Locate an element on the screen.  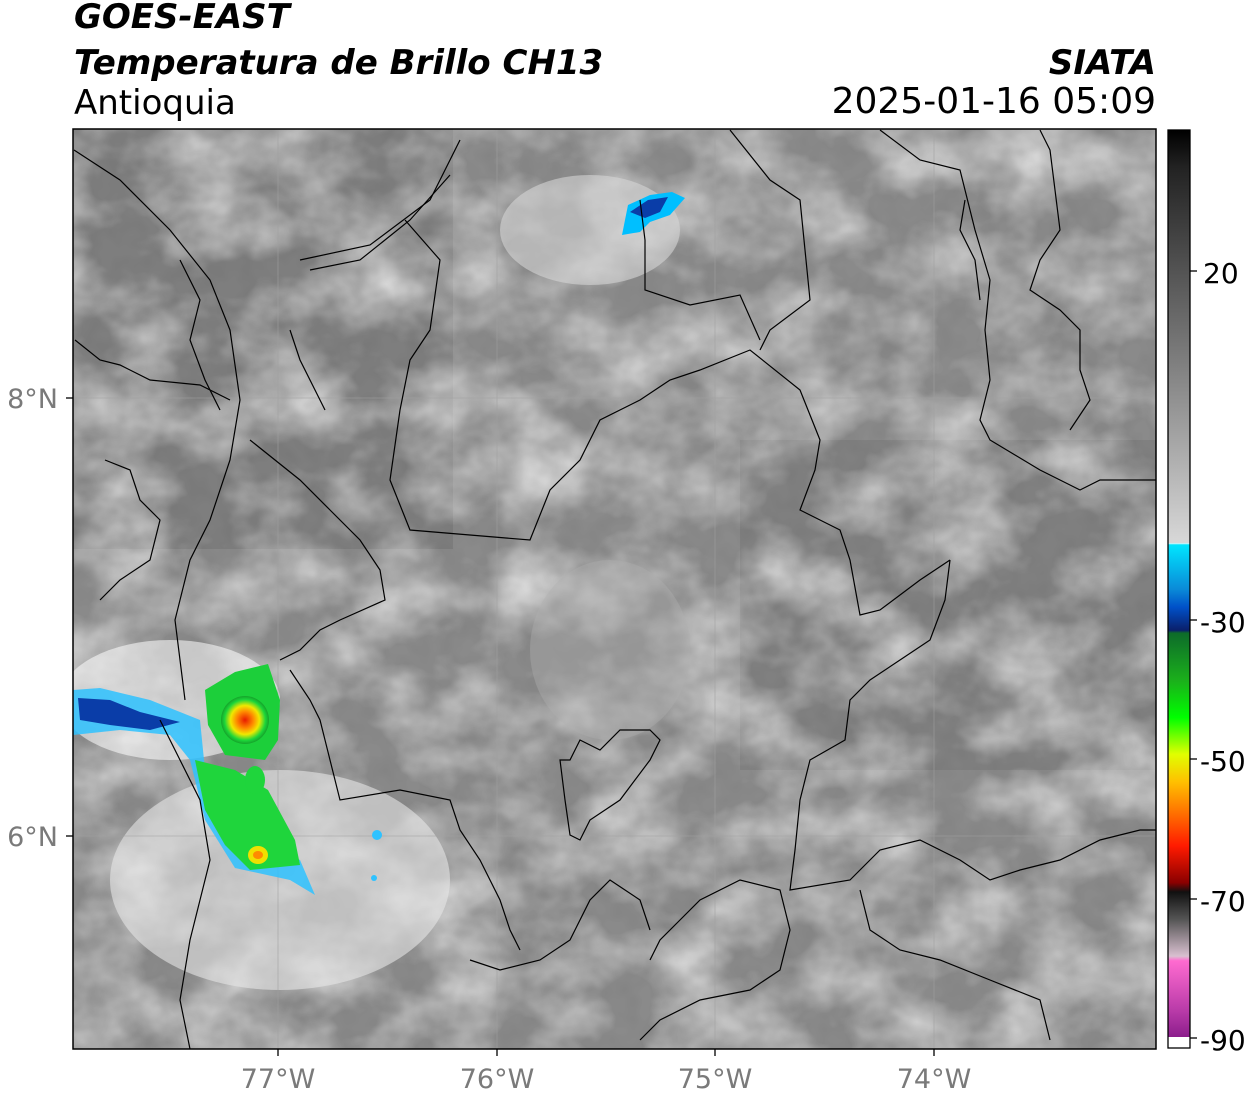
lat-label-6n: 6°N is located at coordinates (32, 837).